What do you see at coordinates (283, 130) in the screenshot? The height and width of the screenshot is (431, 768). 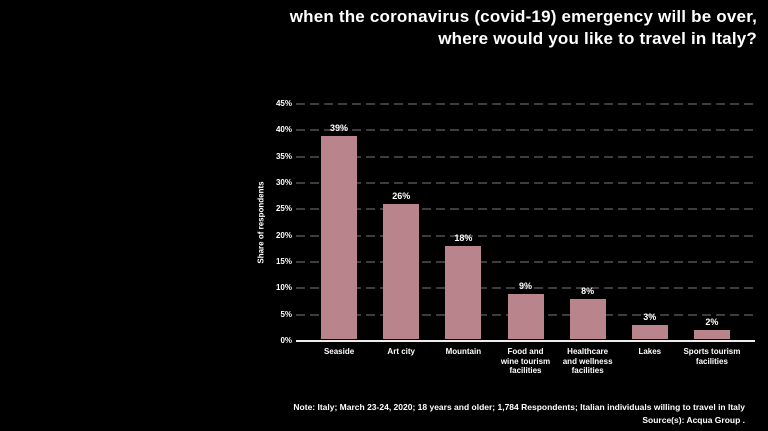 I see `y-tick-label: 40%` at bounding box center [283, 130].